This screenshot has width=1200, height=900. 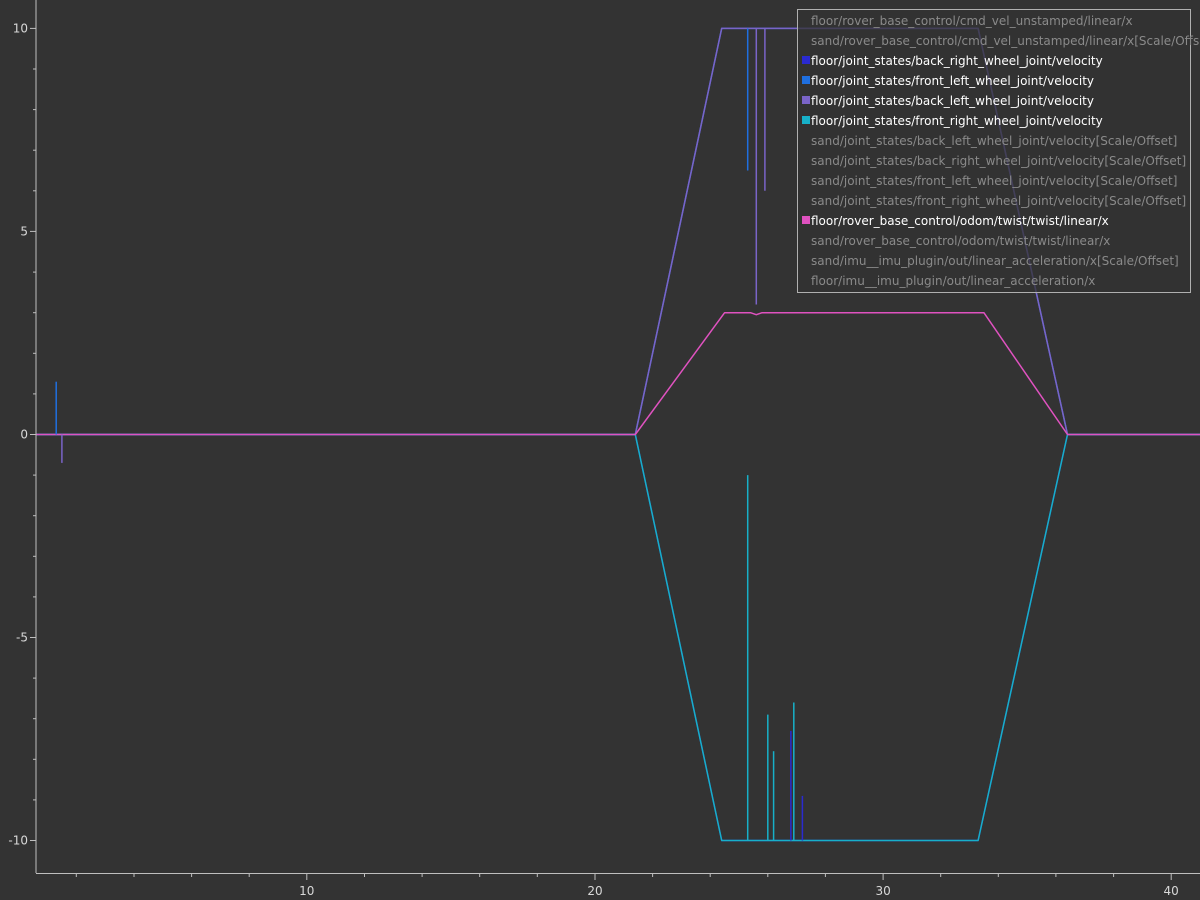 I want to click on y-tick-label-0: 0, so click(x=24, y=435).